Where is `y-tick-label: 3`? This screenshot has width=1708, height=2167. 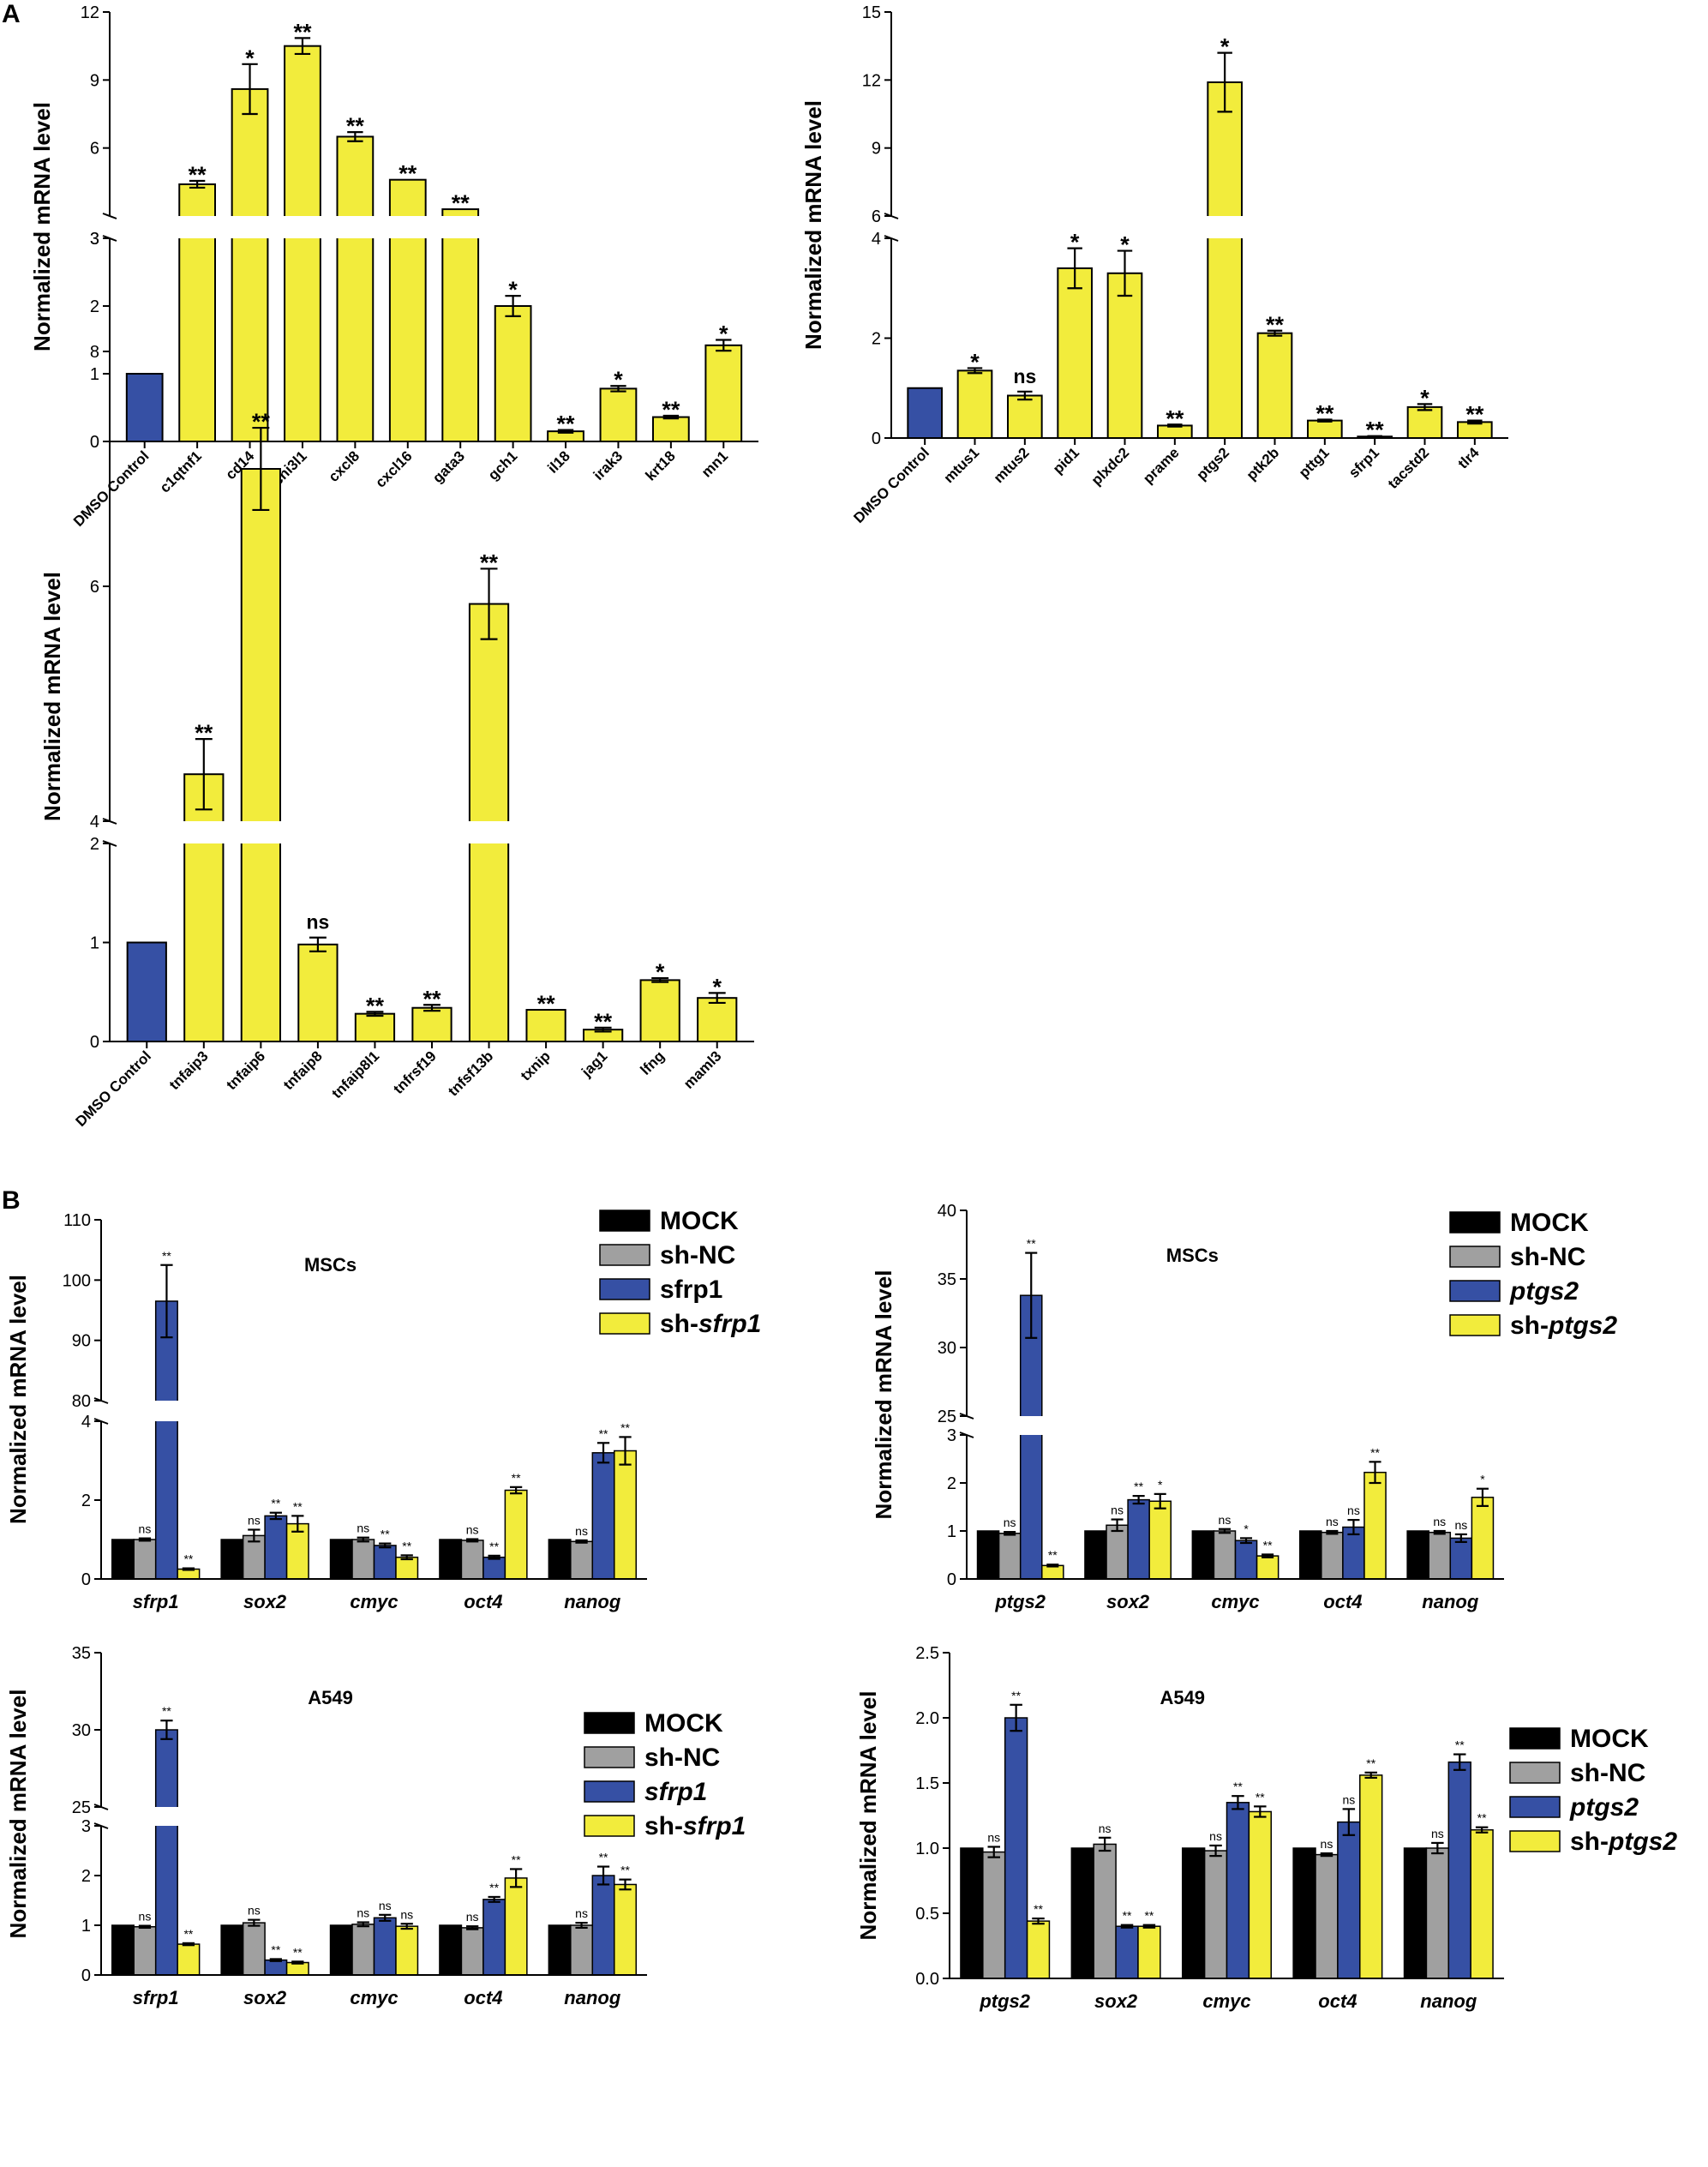
y-tick-label: 3 is located at coordinates (94, 239).